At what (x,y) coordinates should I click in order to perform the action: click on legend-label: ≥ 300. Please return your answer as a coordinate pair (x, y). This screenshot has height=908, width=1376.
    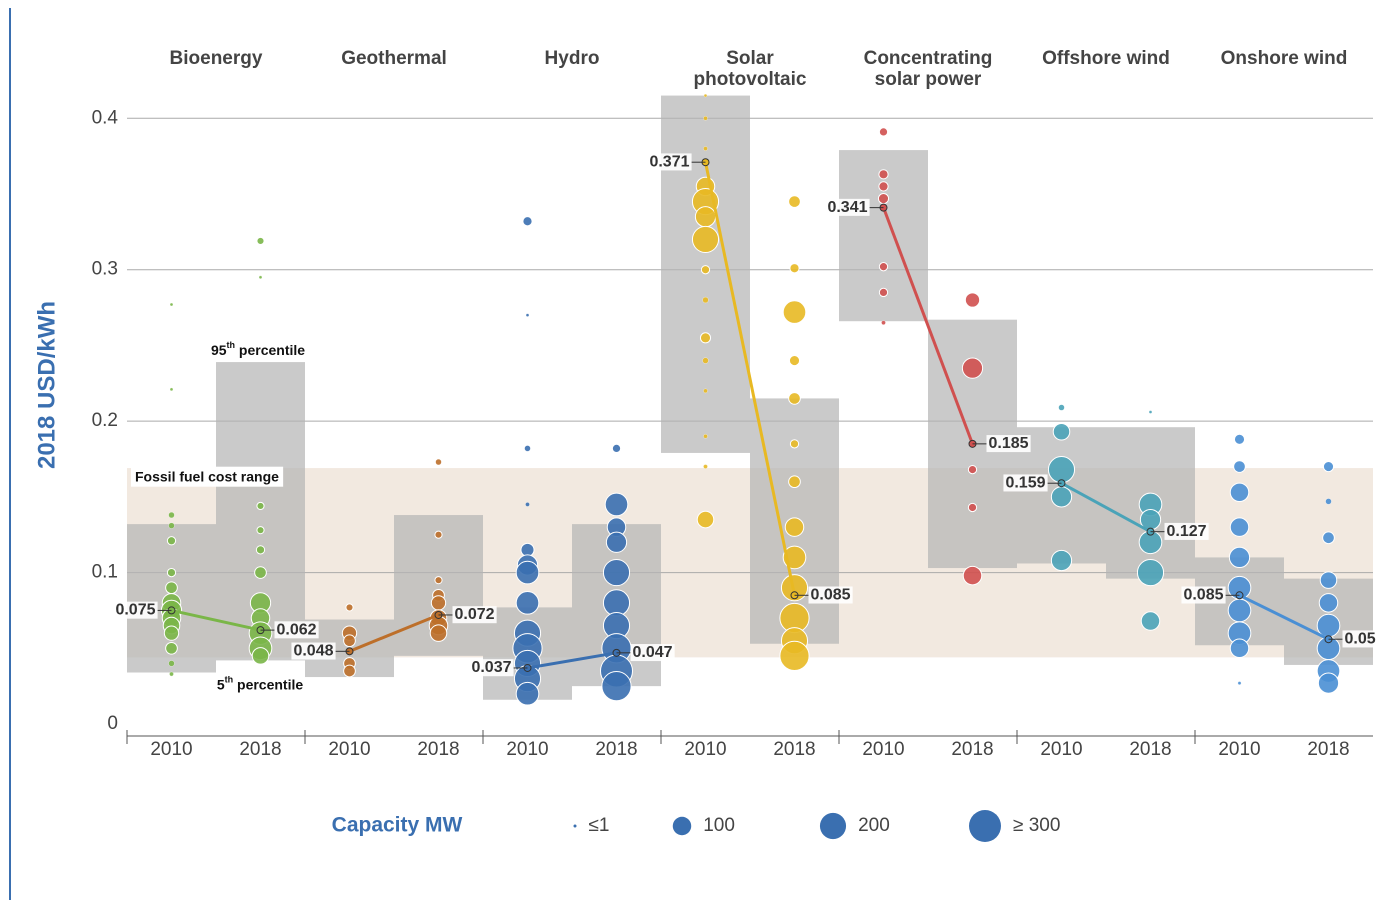
    Looking at the image, I should click on (1036, 825).